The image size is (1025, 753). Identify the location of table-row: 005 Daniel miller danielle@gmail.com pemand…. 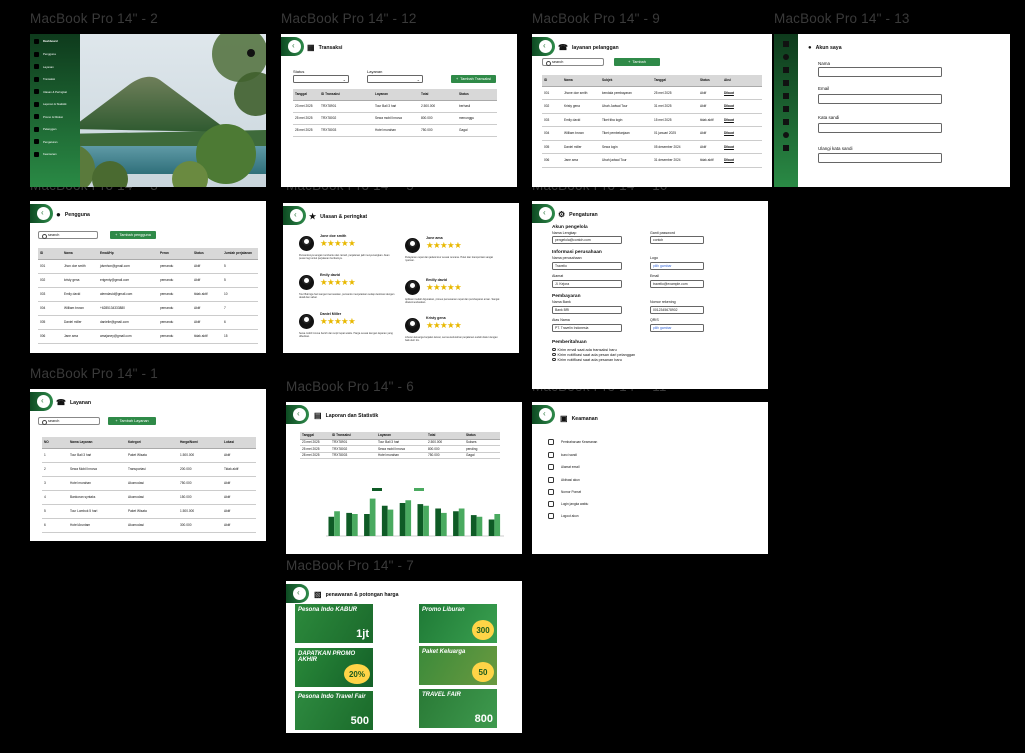
(148, 322).